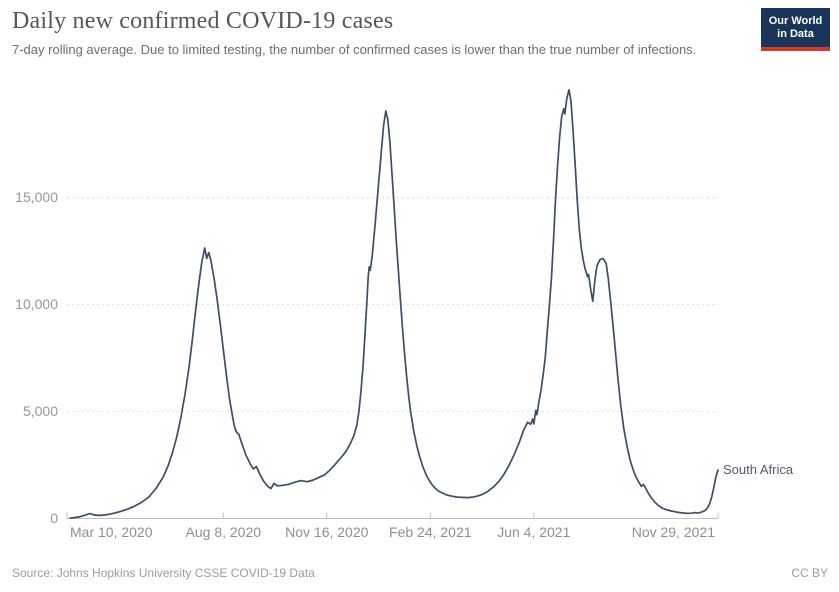 Image resolution: width=839 pixels, height=592 pixels. I want to click on x-tick-label: Feb 24, 2021, so click(430, 532).